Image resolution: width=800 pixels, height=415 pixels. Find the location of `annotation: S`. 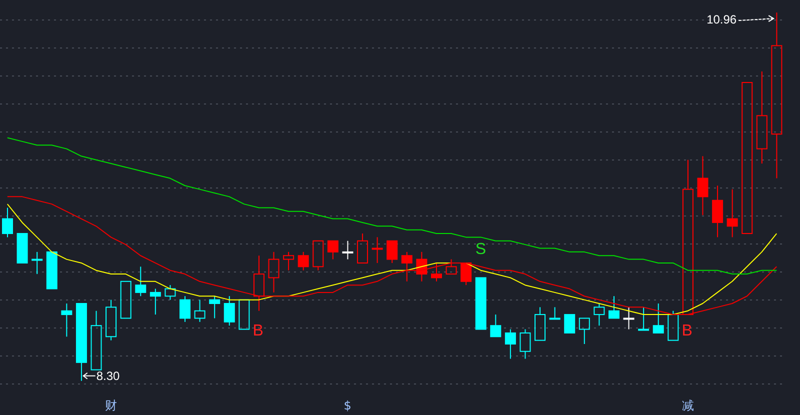

annotation: S is located at coordinates (480, 249).